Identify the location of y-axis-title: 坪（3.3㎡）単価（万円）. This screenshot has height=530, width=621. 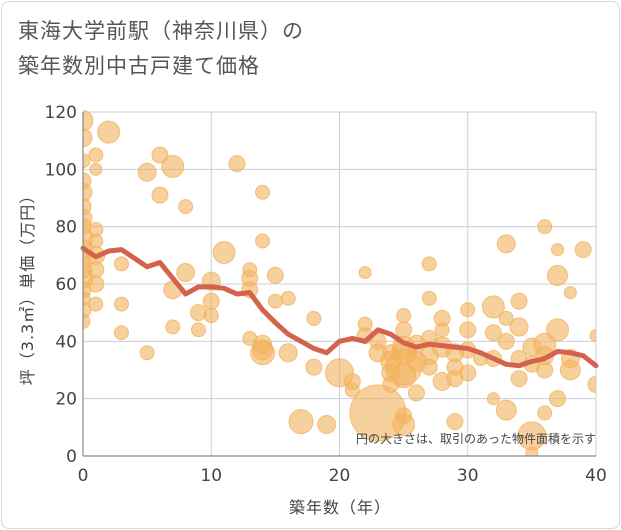
(27, 286).